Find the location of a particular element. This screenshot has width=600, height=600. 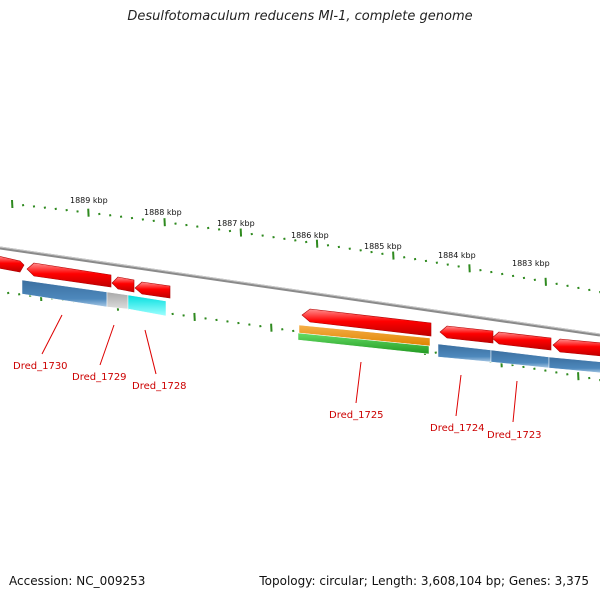

gene-leader-lines is located at coordinates (279, 368).